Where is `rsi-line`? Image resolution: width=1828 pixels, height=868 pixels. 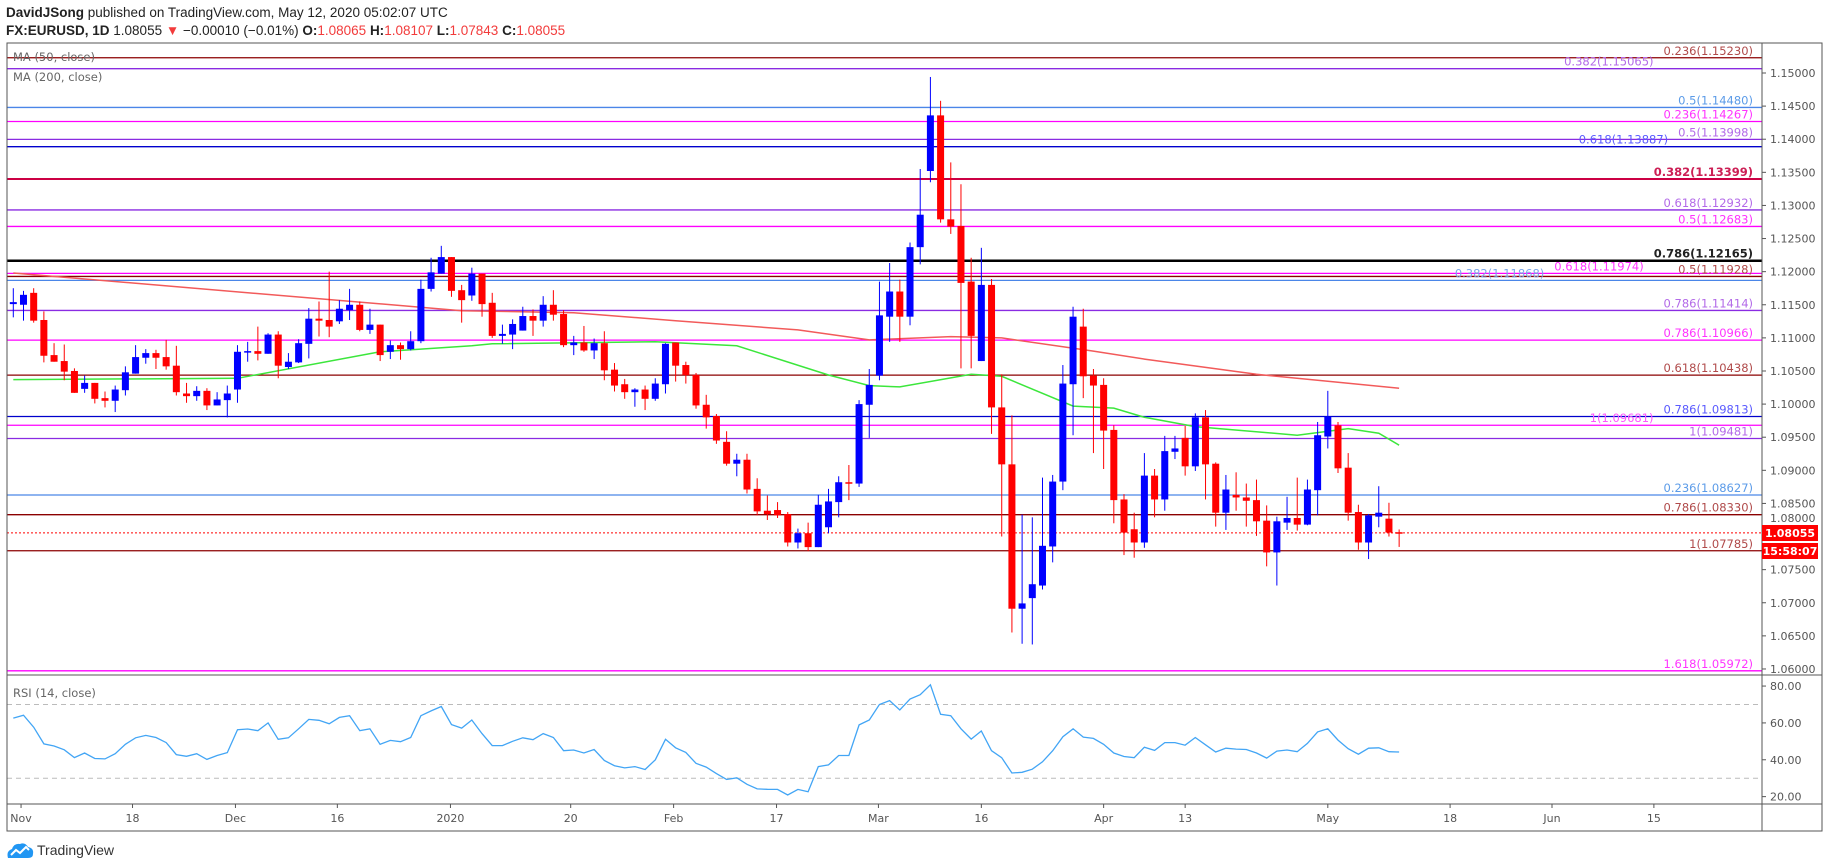
rsi-line is located at coordinates (706, 739).